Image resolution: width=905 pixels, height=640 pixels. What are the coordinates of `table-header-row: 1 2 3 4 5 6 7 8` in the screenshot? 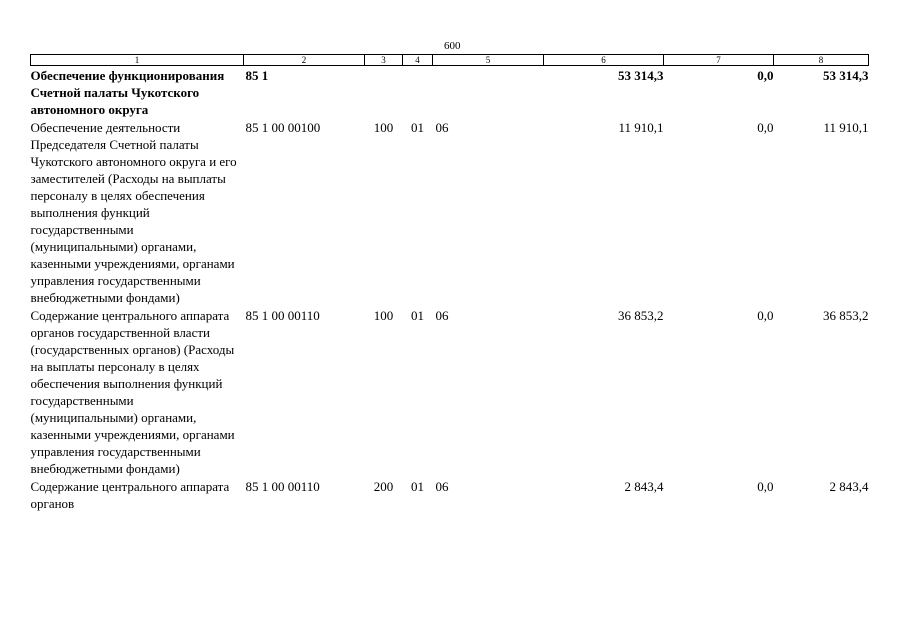 It's located at (449, 60).